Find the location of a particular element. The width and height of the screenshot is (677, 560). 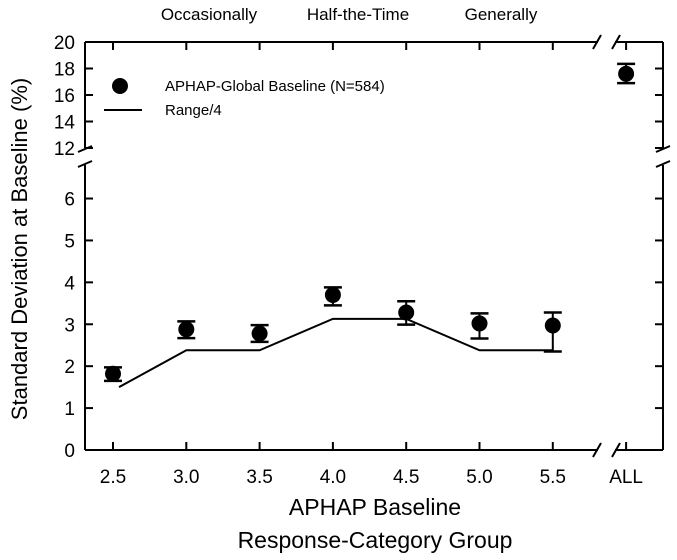

y-tick-label-upper: 18 is located at coordinates (64, 70).